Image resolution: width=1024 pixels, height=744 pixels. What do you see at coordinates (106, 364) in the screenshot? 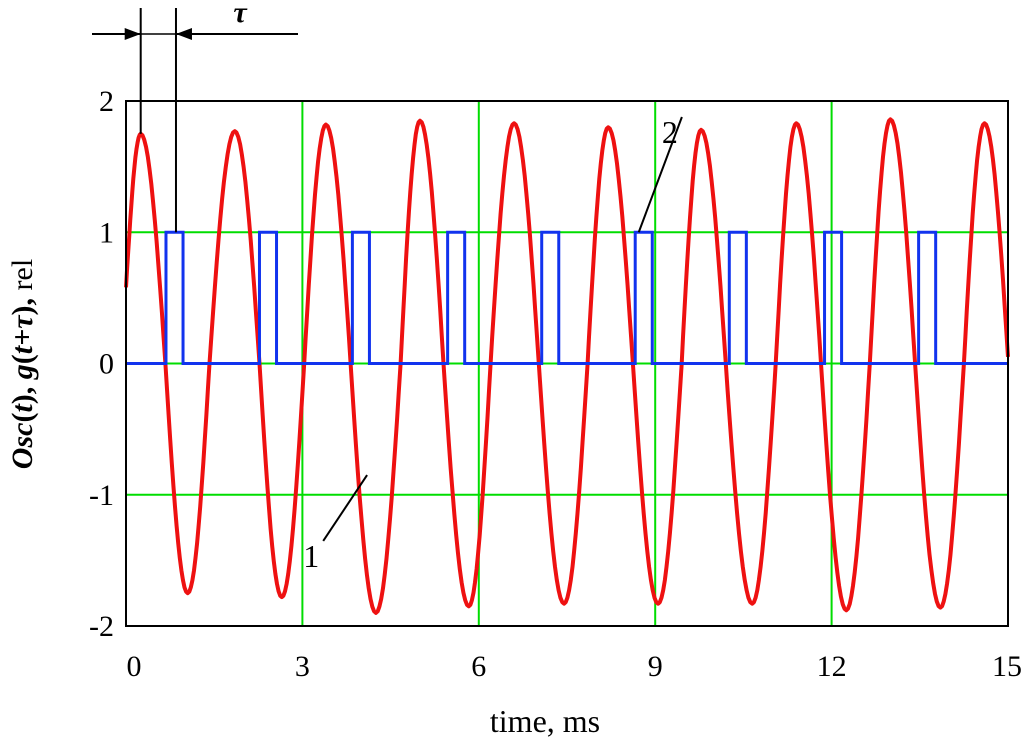
I see `y-tick-label: 0` at bounding box center [106, 364].